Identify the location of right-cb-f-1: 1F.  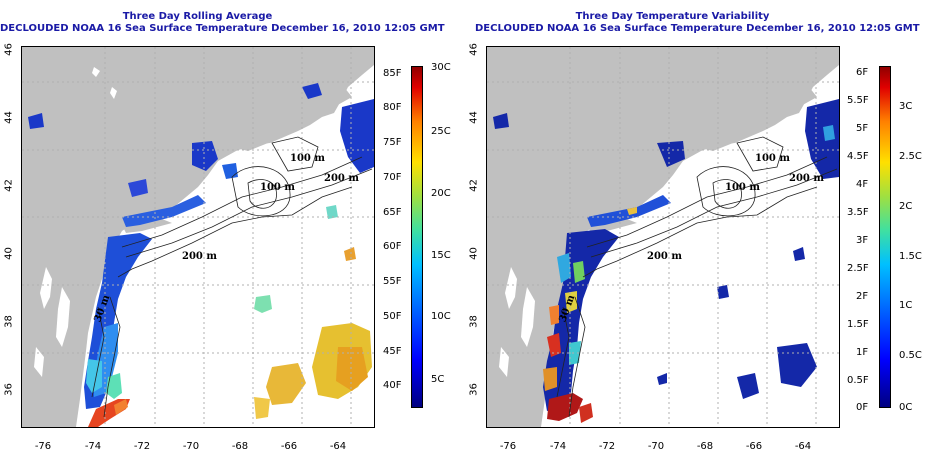
(862, 352).